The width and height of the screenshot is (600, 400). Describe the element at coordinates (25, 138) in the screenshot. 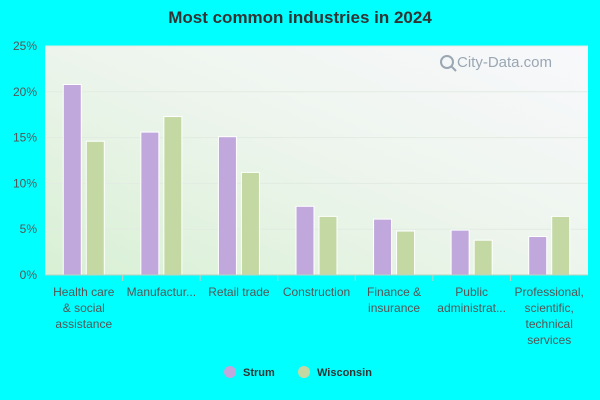

I see `y-tick-label: 15%` at that location.